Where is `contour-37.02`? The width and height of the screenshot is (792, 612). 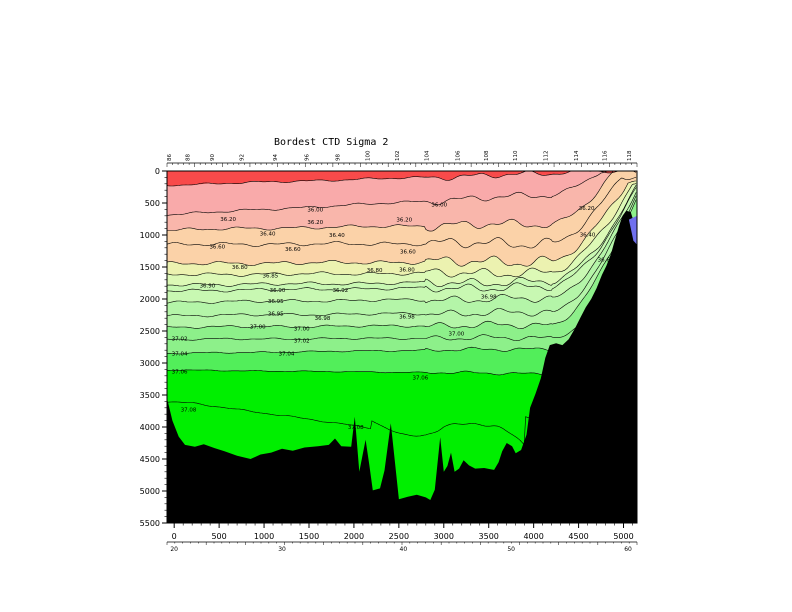 contour-37.02 is located at coordinates (402, 302).